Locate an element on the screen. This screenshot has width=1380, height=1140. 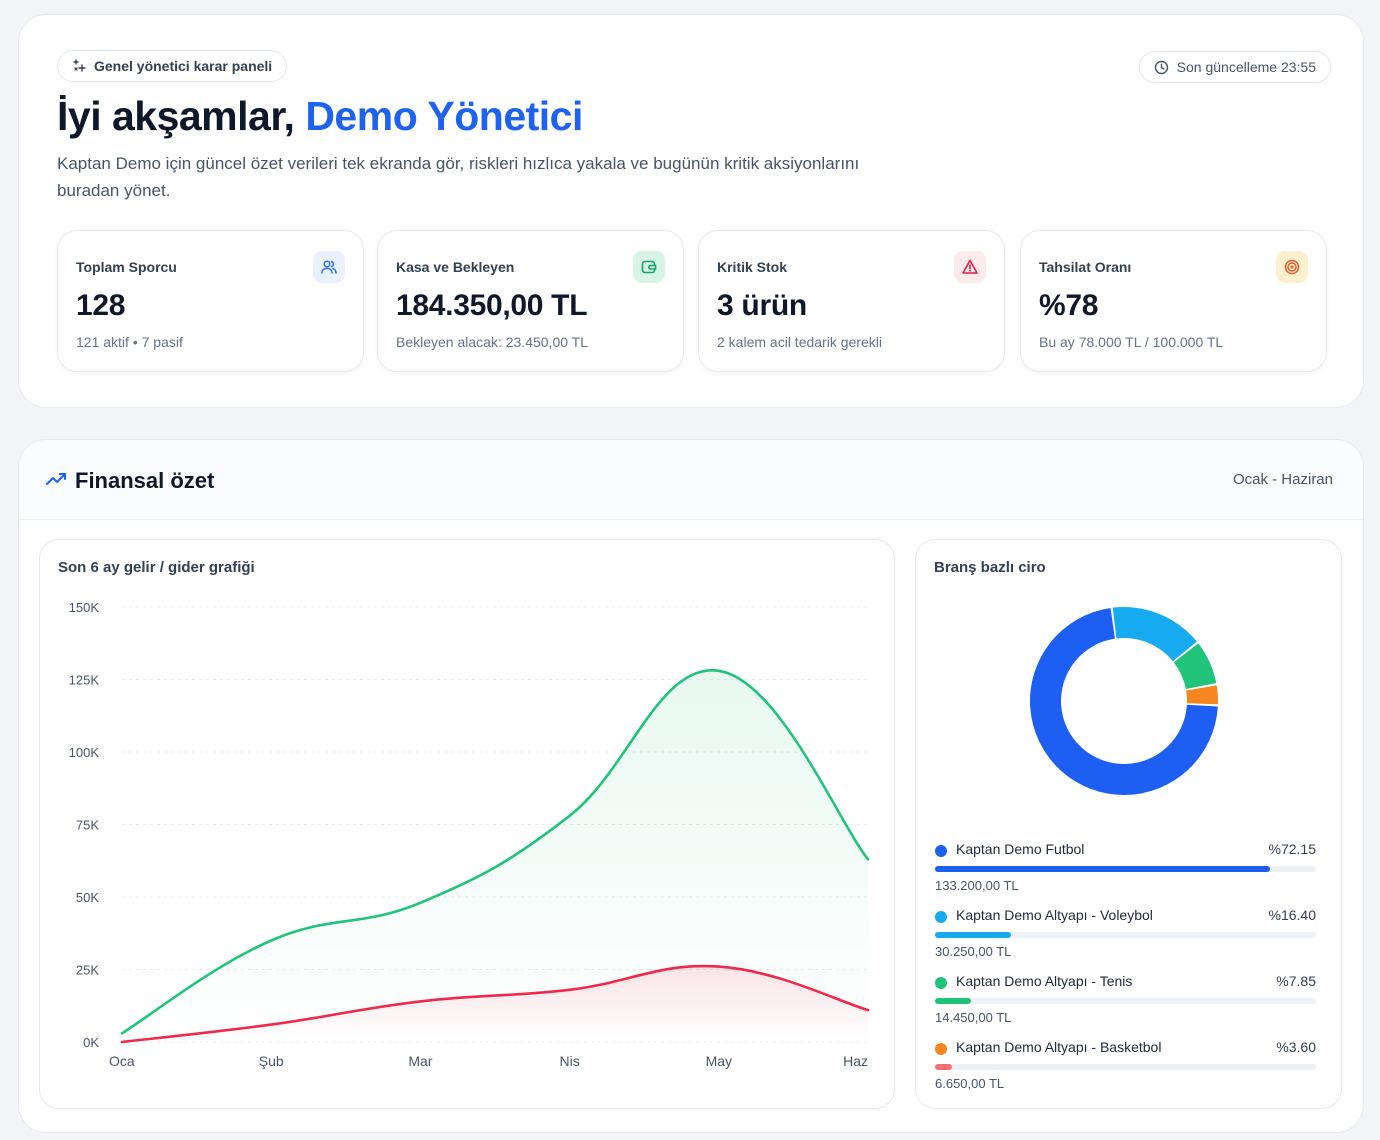
legend-amount: 133.200,00 TL is located at coordinates (977, 885).